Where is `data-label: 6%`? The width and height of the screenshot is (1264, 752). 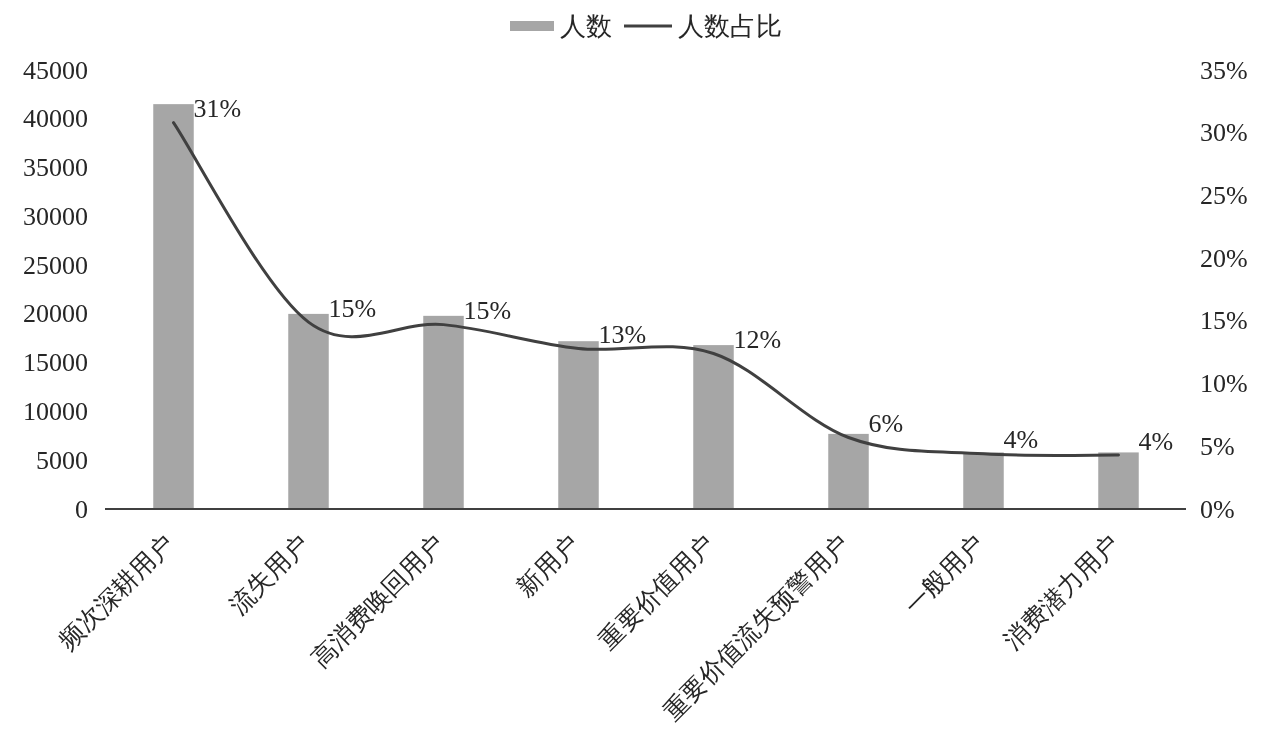
data-label: 6% is located at coordinates (886, 423).